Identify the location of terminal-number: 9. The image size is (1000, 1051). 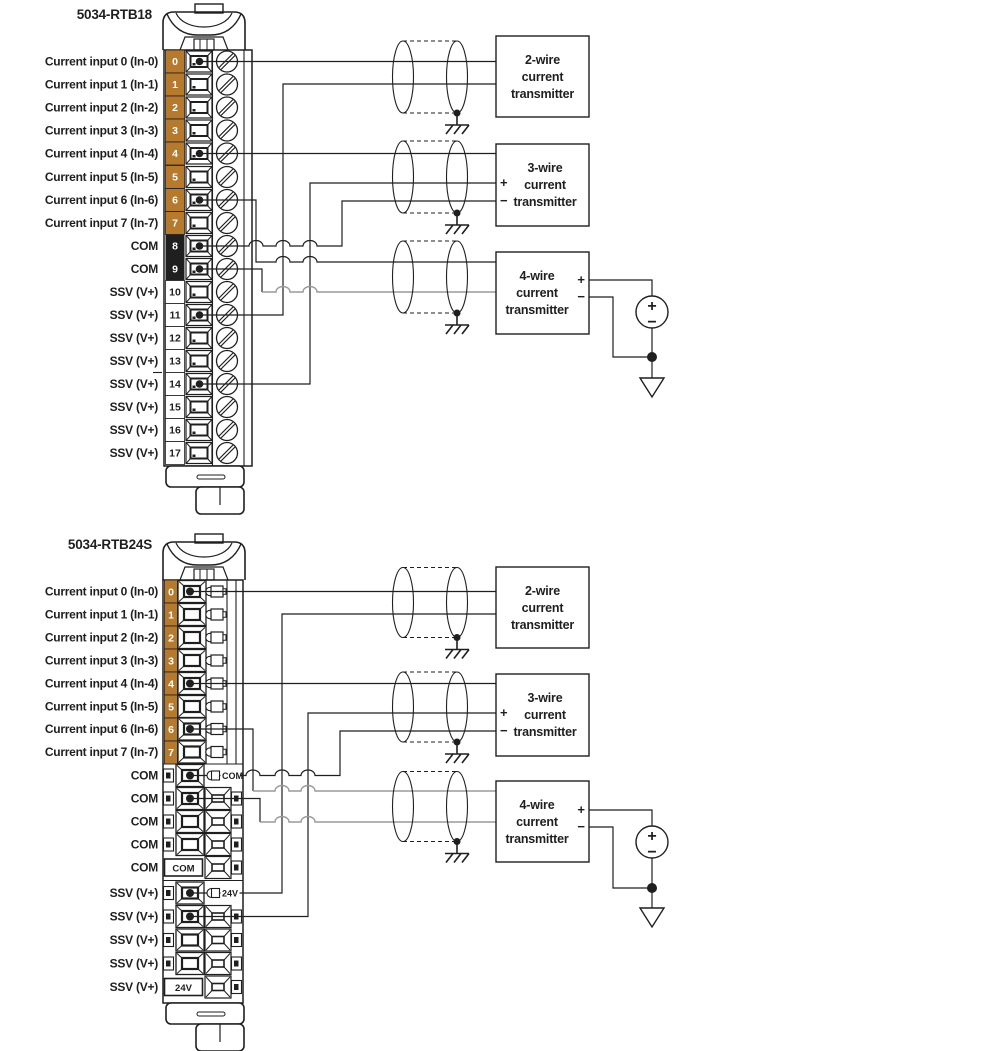
(175, 270).